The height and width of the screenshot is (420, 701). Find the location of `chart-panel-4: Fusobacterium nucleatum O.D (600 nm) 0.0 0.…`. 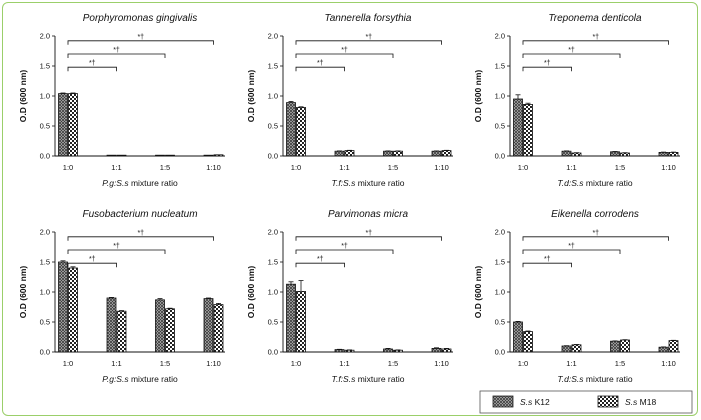

chart-panel-4: Fusobacterium nucleatum O.D (600 nm) 0.0 0.… is located at coordinates (121, 296).